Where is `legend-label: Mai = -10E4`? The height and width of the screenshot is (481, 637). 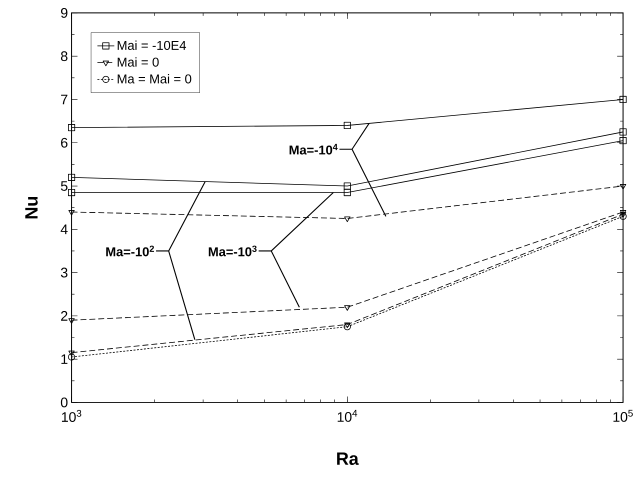 legend-label: Mai = -10E4 is located at coordinates (152, 45).